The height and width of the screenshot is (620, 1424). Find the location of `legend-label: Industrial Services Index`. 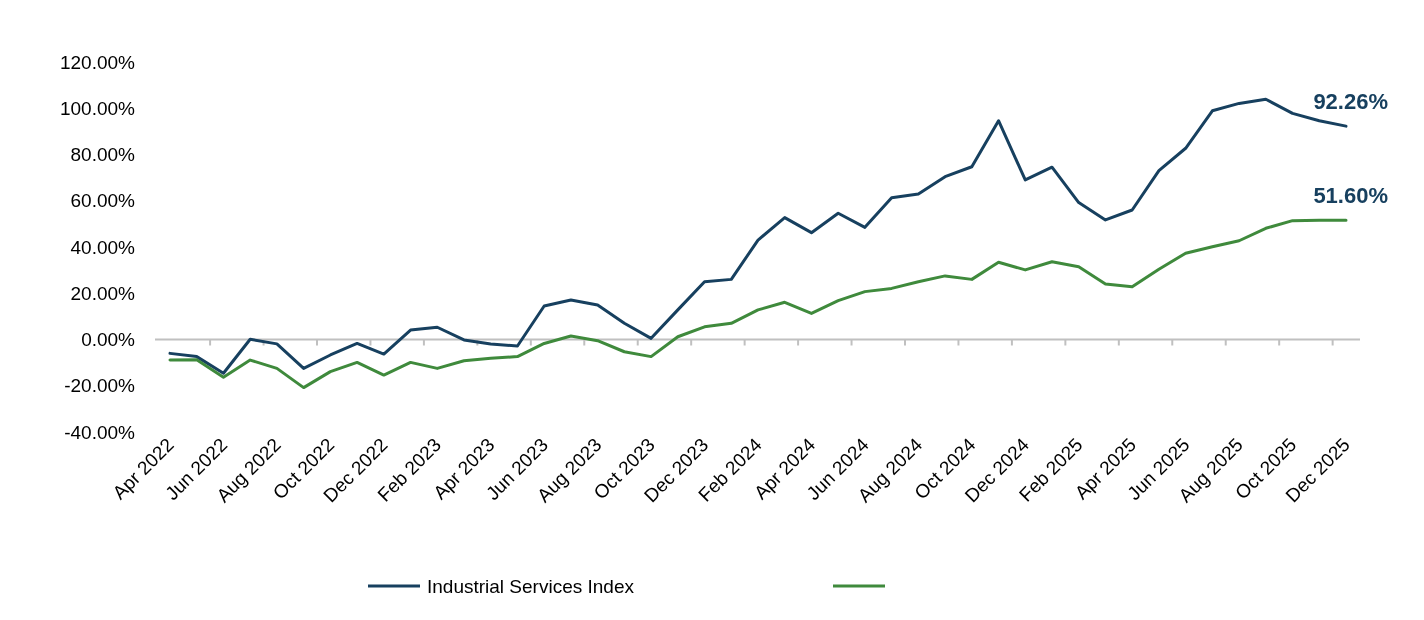

legend-label: Industrial Services Index is located at coordinates (531, 586).